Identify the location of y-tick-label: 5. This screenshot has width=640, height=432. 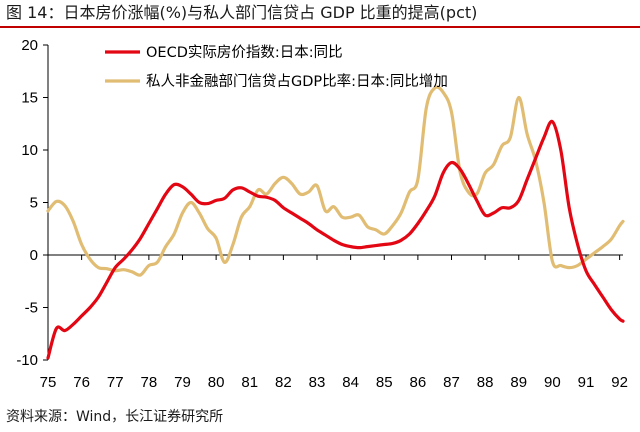
(34, 203).